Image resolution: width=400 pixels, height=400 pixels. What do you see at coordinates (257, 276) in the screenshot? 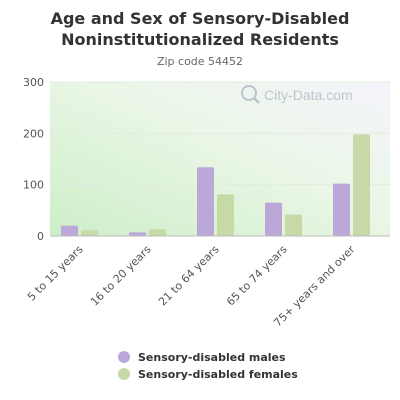
I see `x-tick-label: 65 to 74 years` at bounding box center [257, 276].